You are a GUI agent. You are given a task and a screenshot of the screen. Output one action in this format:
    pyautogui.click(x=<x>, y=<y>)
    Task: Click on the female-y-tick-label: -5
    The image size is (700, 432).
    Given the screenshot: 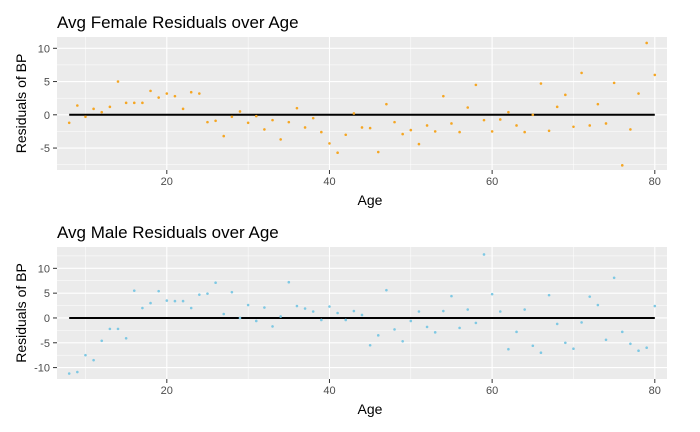 What is the action you would take?
    pyautogui.click(x=45, y=149)
    